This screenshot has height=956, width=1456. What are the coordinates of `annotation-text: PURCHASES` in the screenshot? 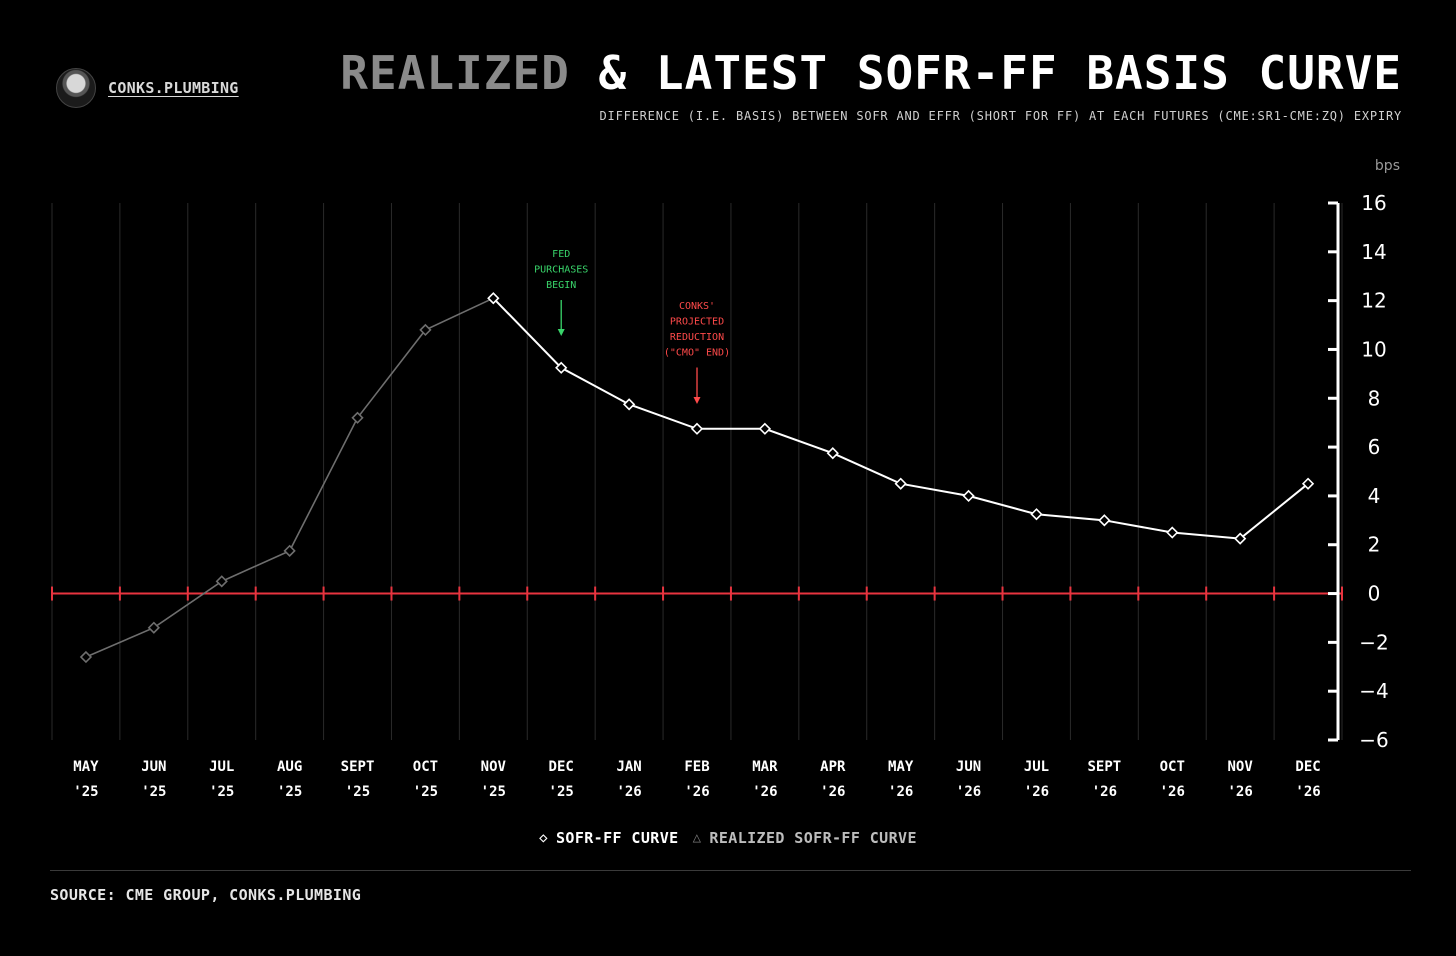 It's located at (561, 270).